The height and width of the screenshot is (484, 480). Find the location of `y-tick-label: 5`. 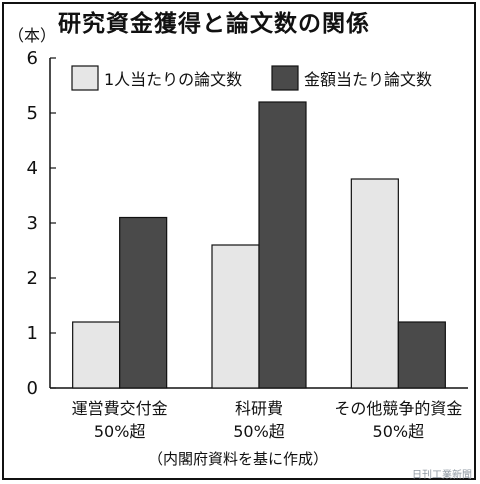

y-tick-label: 5 is located at coordinates (32, 113).